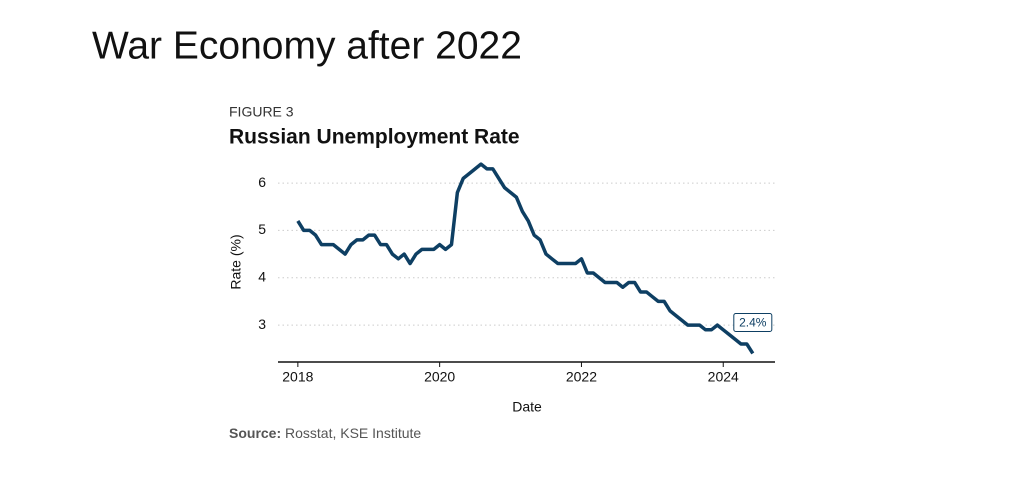 This screenshot has height=482, width=1024. What do you see at coordinates (262, 276) in the screenshot?
I see `y-tick-label: 4` at bounding box center [262, 276].